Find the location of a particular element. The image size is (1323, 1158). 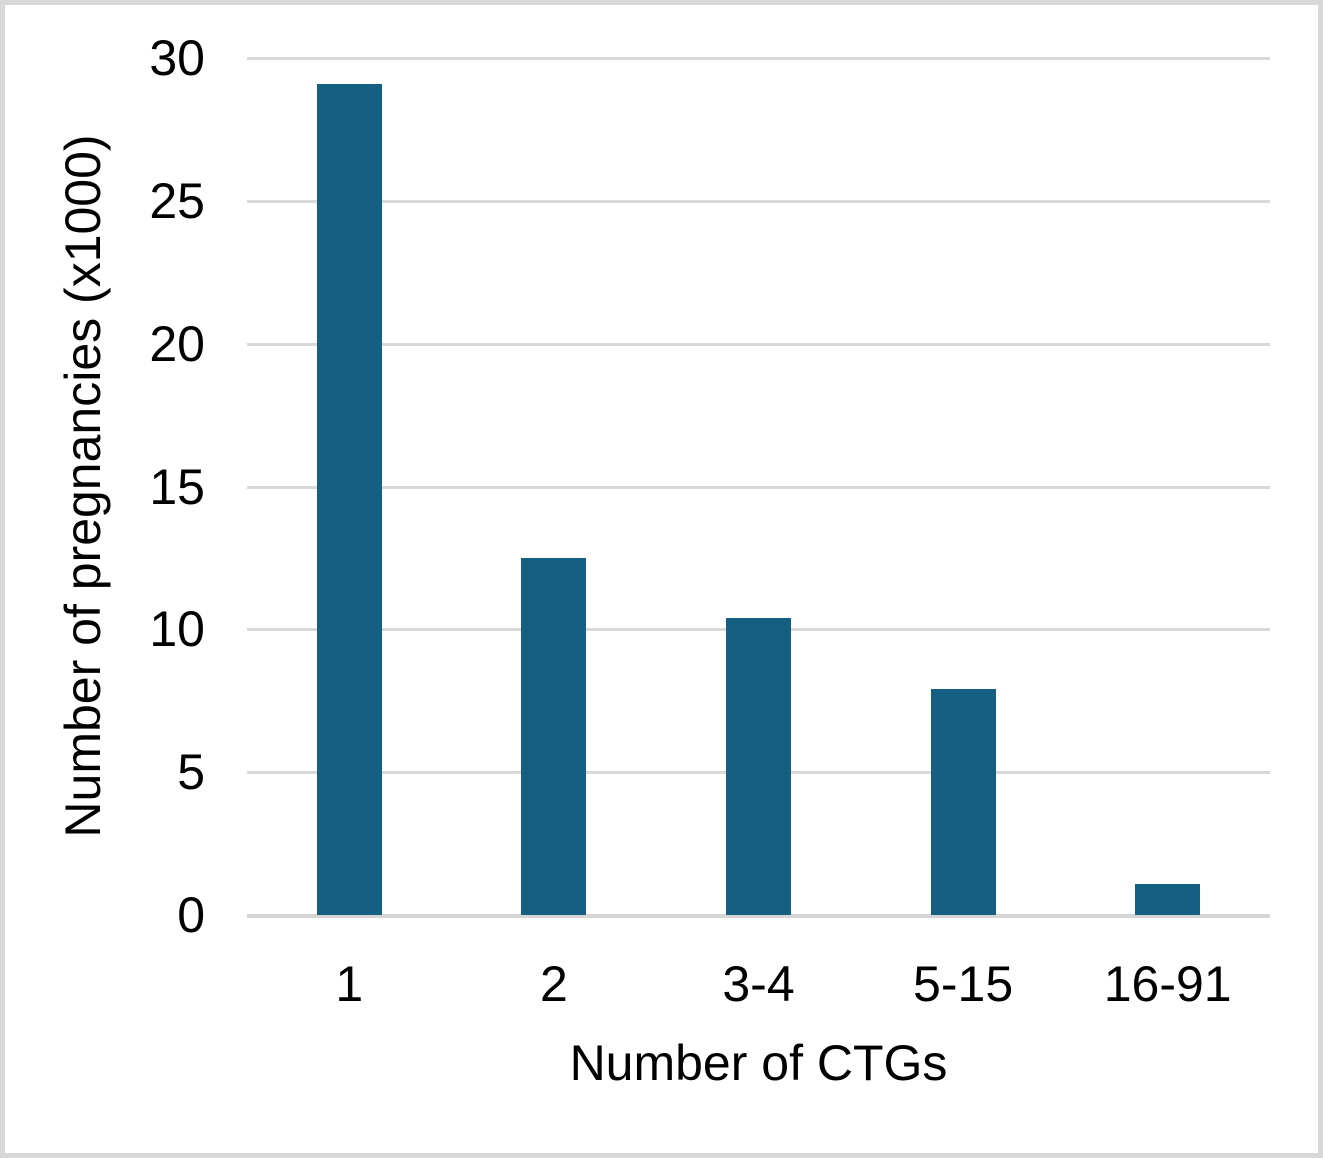

y-tick-label: 0 is located at coordinates (191, 915).